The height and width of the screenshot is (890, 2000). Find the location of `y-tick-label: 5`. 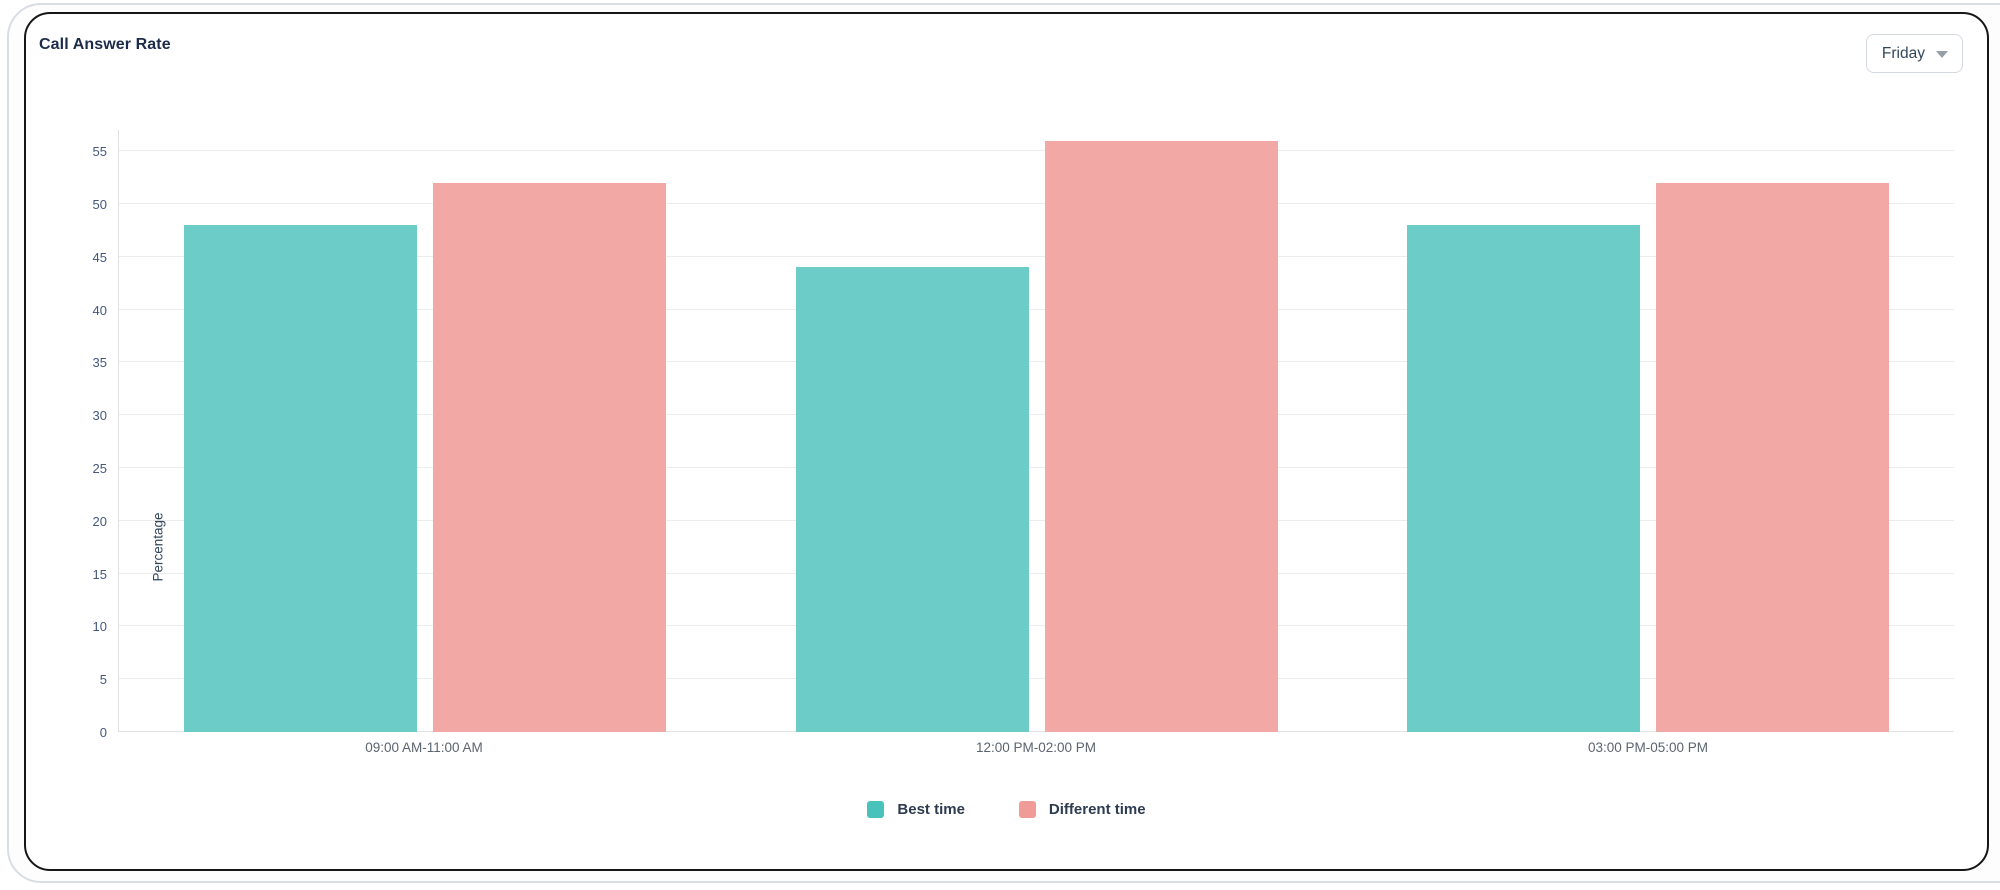

y-tick-label: 5 is located at coordinates (103, 680).